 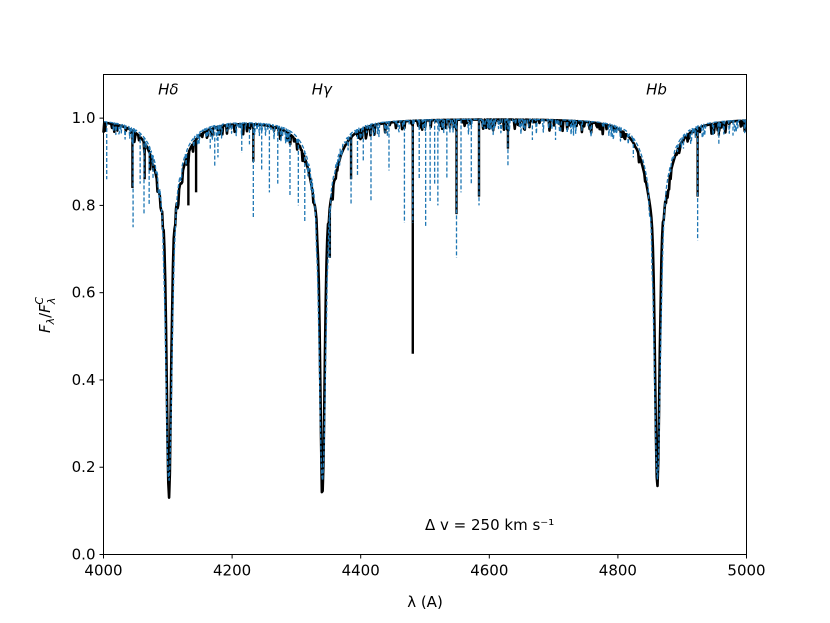 I want to click on line-label: Hδ, so click(x=168, y=90).